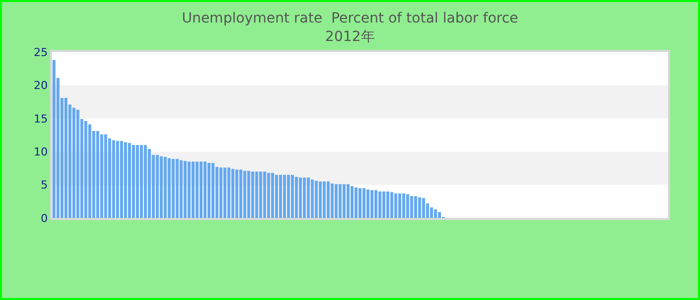  I want to click on y-tick-label: 0, so click(44, 218).